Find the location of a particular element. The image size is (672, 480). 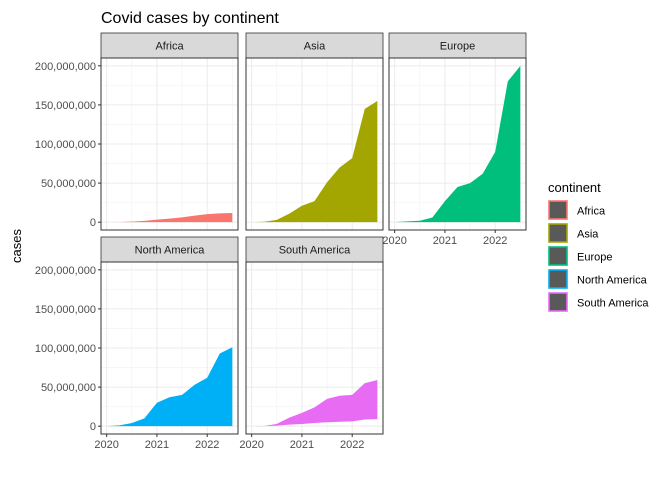

panel-europe: Europe 2020 2021 2022 is located at coordinates (454, 139).